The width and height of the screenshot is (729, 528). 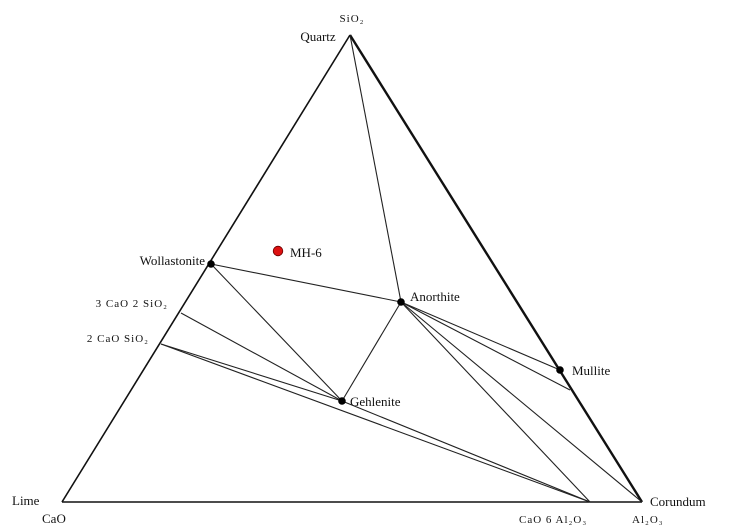 I want to click on label-al2o3: Al₂O₃, so click(x=648, y=520).